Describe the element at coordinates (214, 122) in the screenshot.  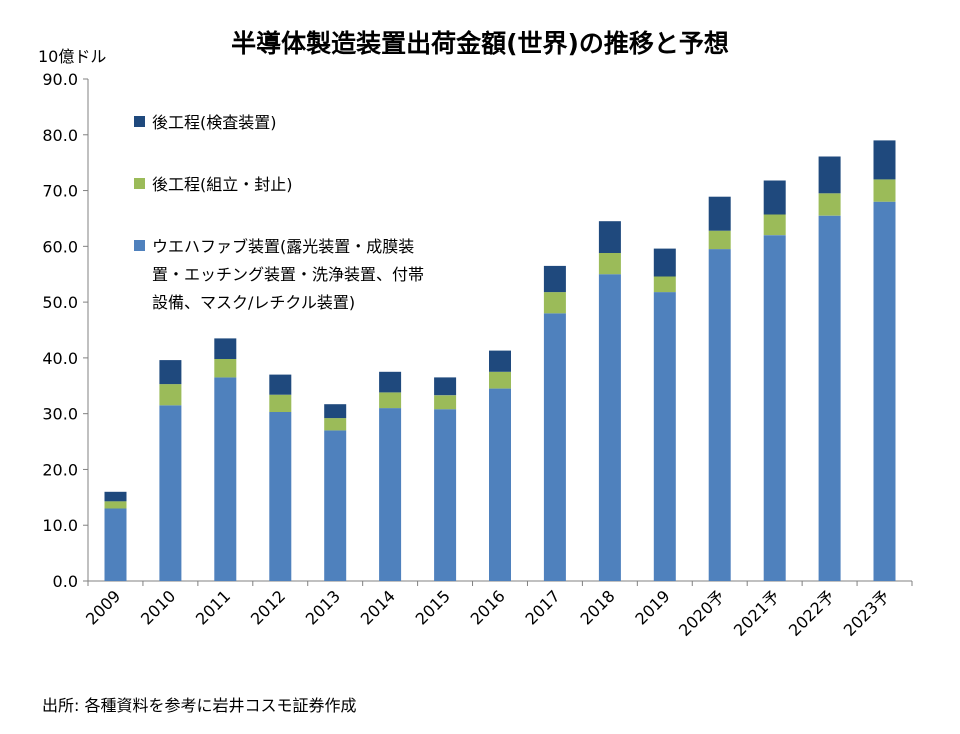
I see `legend-label-s2: 後工程(検査装置)` at that location.